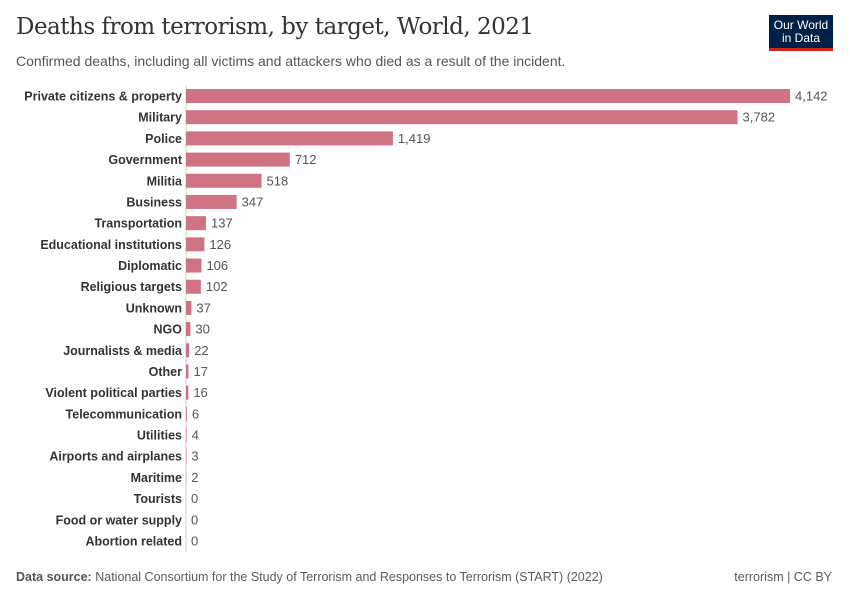  I want to click on category-label: Business, so click(154, 202).